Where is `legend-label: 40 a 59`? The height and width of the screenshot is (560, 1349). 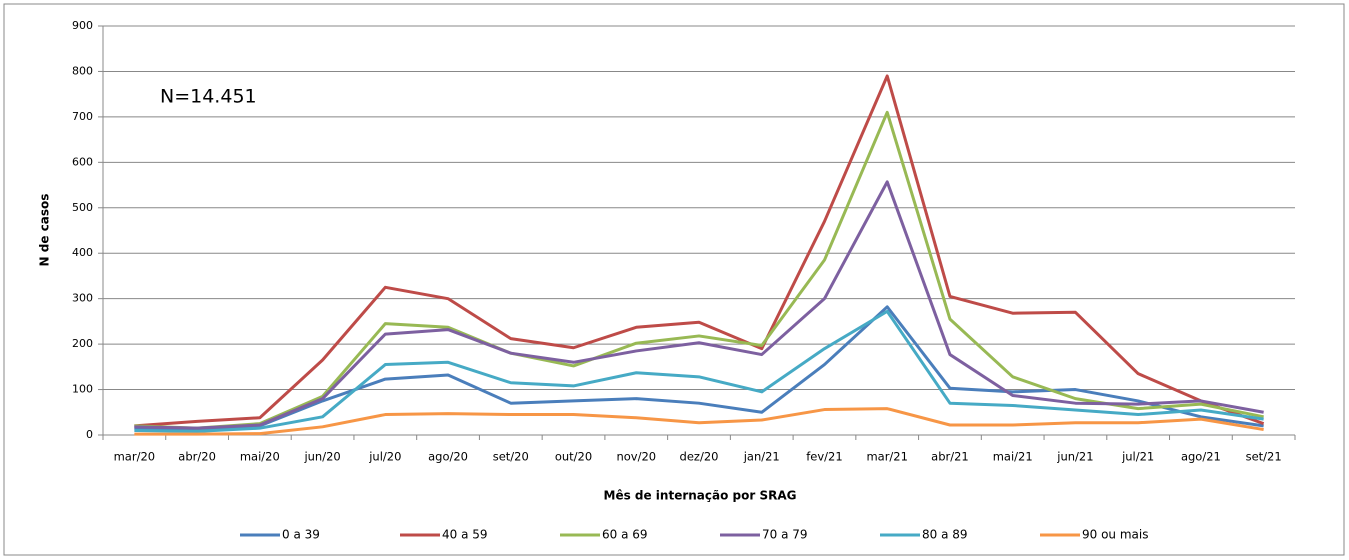 legend-label: 40 a 59 is located at coordinates (465, 535).